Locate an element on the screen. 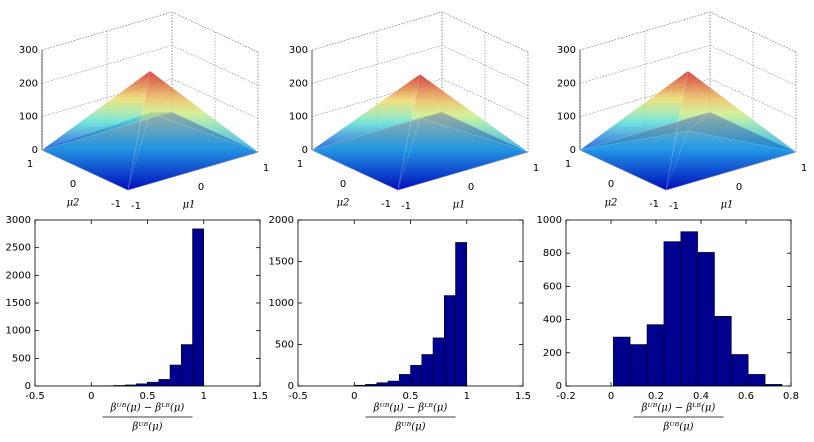 Image resolution: width=814 pixels, height=442 pixels. x-tick-label: 0.8 is located at coordinates (791, 396).